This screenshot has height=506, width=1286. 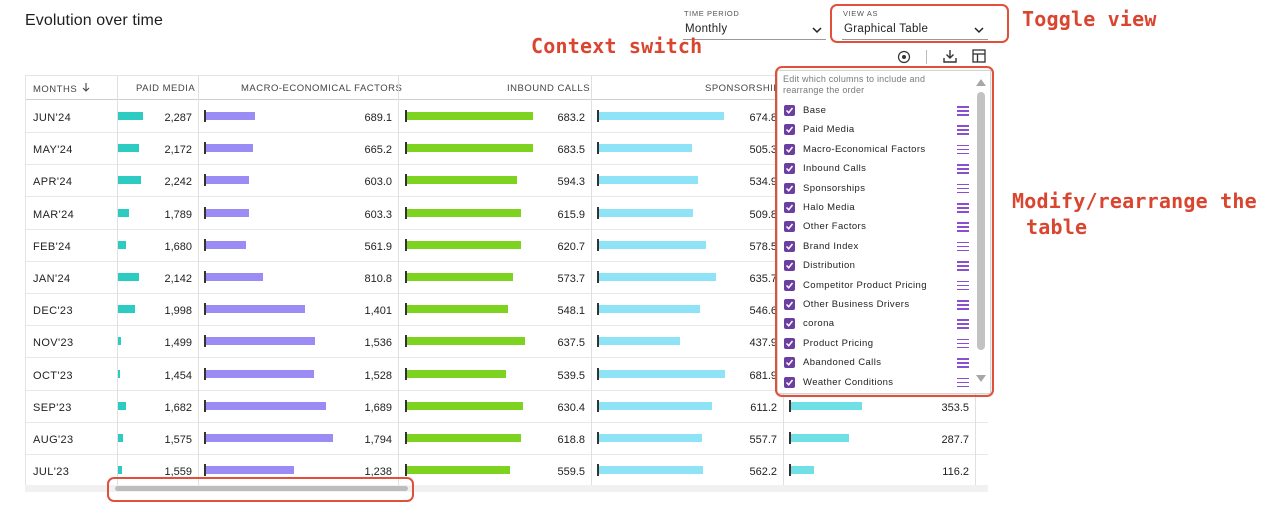 I want to click on horizontal-scroll-track, so click(x=506, y=488).